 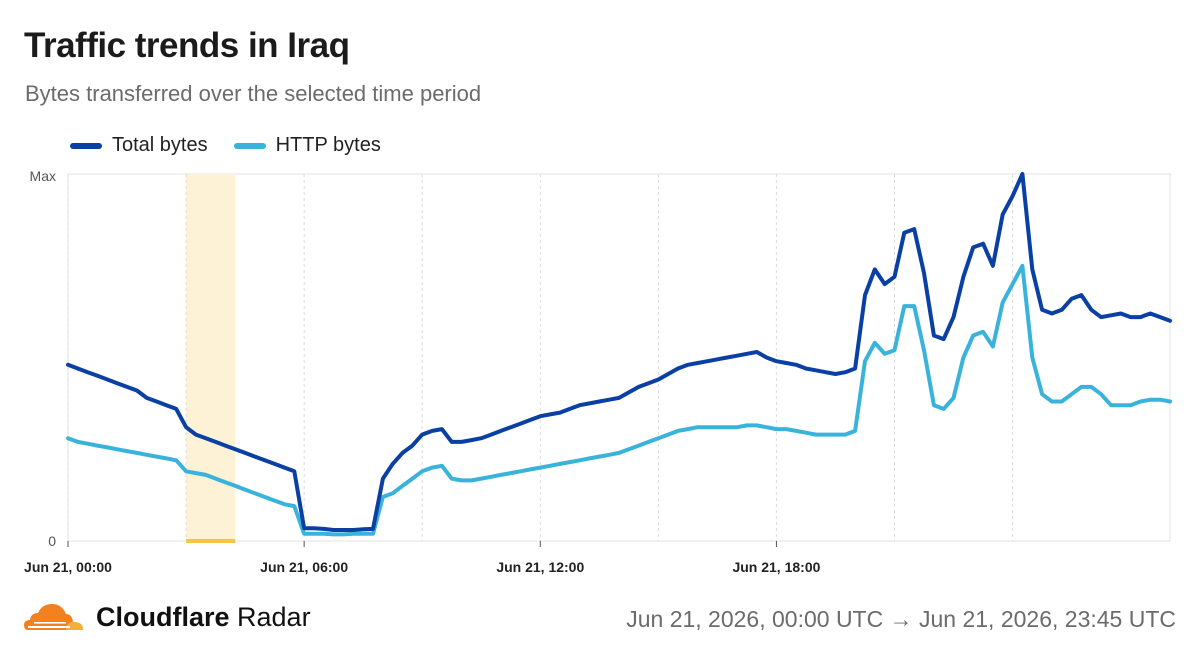 I want to click on legend-item-http-bytes: HTTP bytes, so click(x=307, y=145).